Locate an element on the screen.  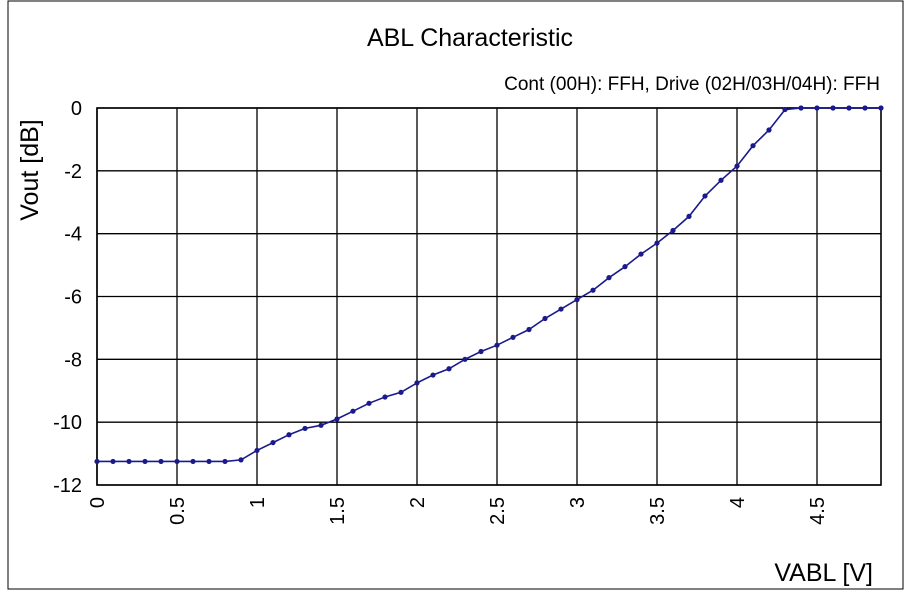
x-tick-label: 2 is located at coordinates (418, 502).